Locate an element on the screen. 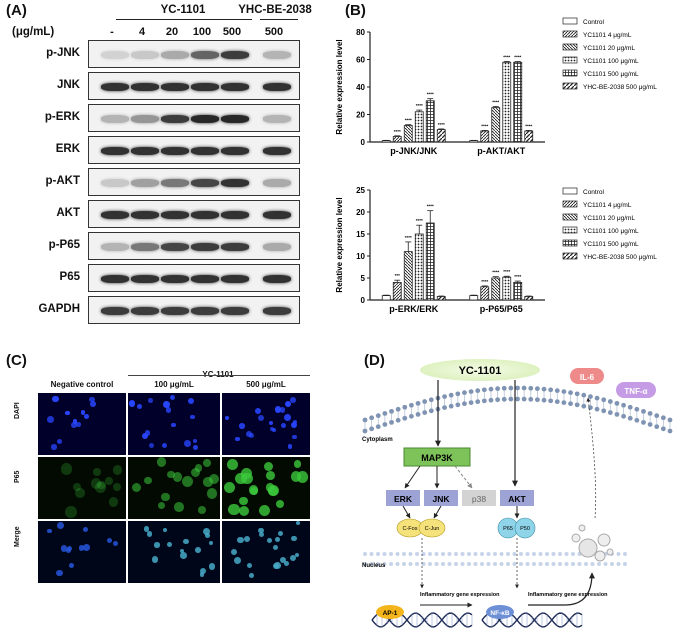 This screenshot has width=685, height=637. y-tick-label: 20 is located at coordinates (360, 115).